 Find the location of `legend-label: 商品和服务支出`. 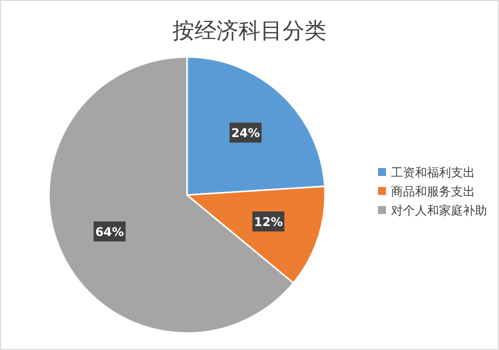

legend-label: 商品和服务支出 is located at coordinates (433, 191).